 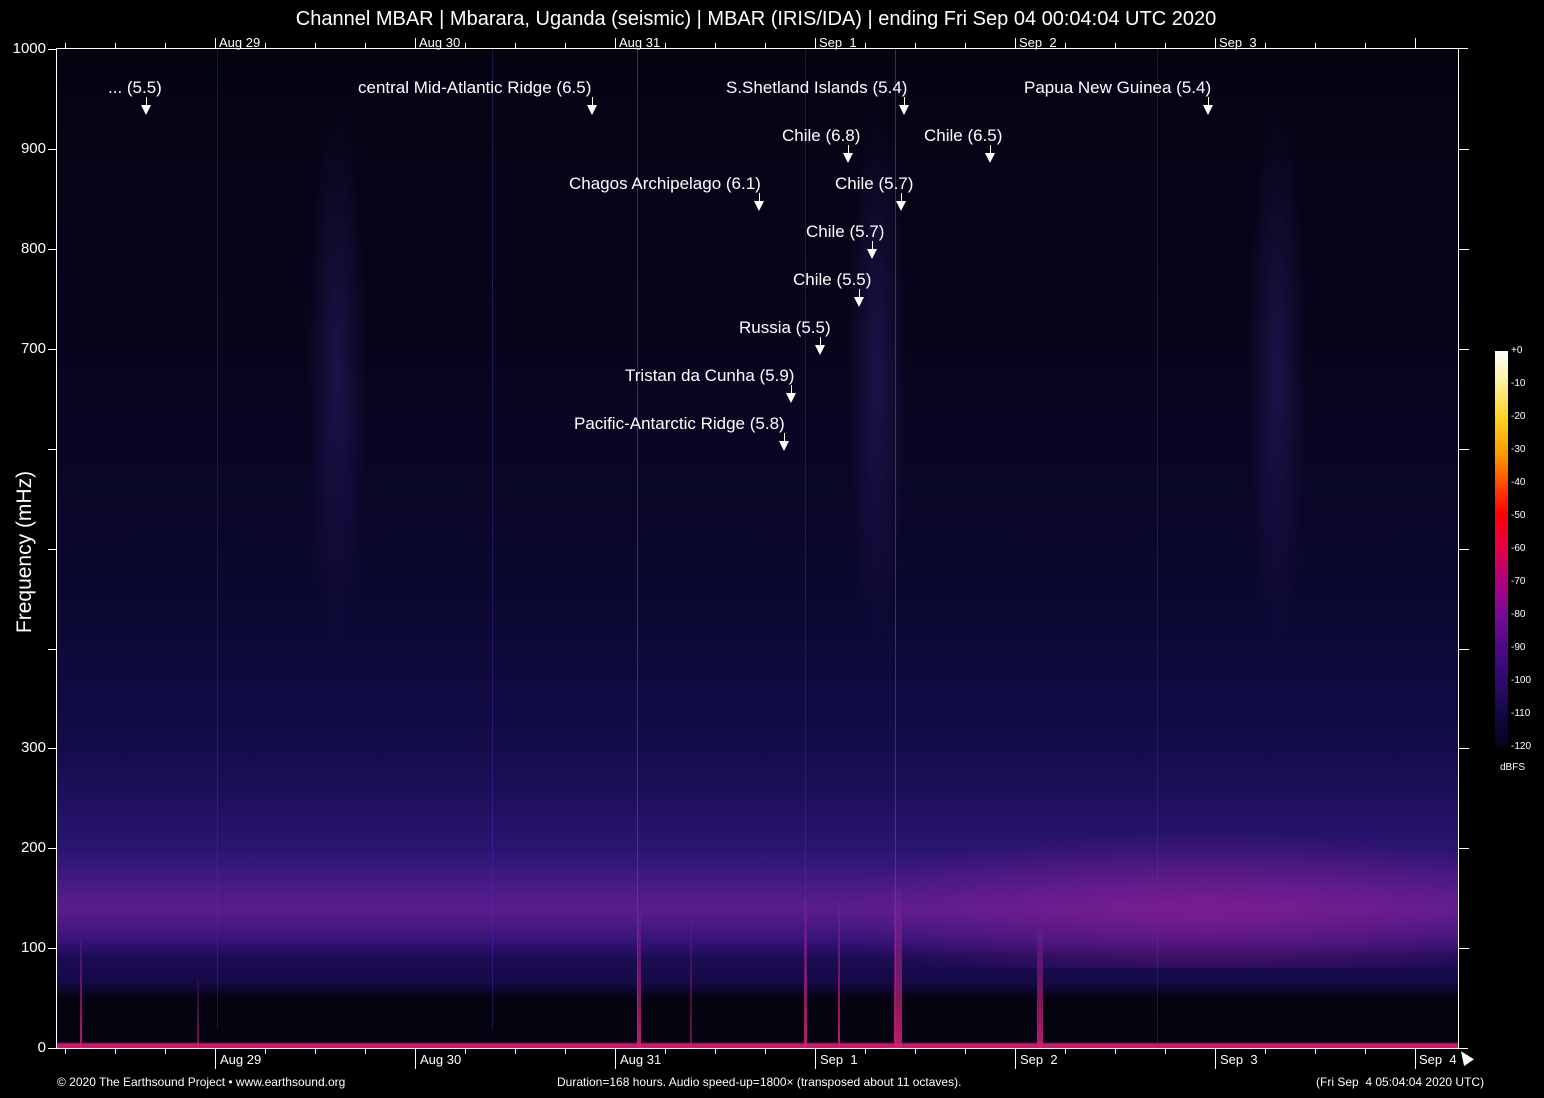 What do you see at coordinates (1400, 1082) in the screenshot?
I see `timestamp-text: (Fri Sep 4 05:04:04 2020 UTC)` at bounding box center [1400, 1082].